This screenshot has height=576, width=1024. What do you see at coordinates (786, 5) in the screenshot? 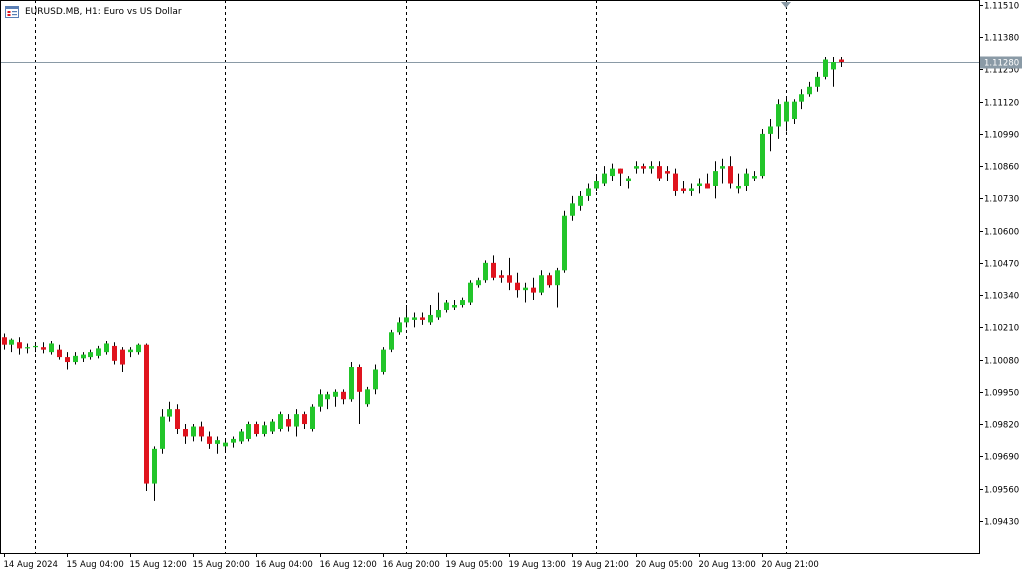
I see `chart-shift-marker-icon` at bounding box center [786, 5].